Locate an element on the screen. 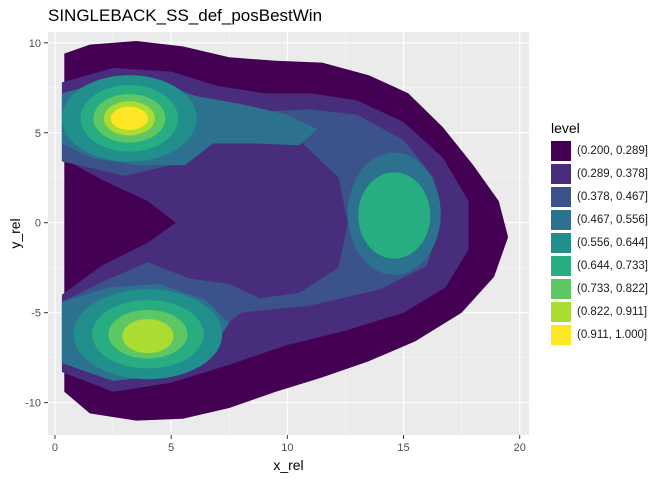  legend-label: (0.911, 1.000] is located at coordinates (612, 335).